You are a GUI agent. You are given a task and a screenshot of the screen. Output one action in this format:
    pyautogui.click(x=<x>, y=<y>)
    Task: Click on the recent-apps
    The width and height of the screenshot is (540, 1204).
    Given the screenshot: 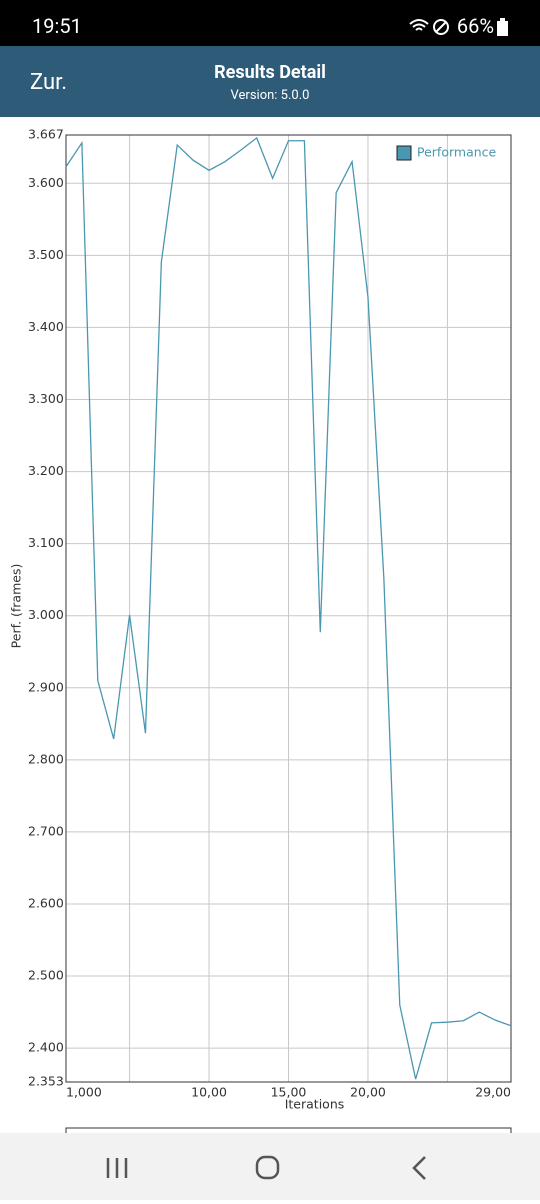 What is the action you would take?
    pyautogui.click(x=117, y=1168)
    